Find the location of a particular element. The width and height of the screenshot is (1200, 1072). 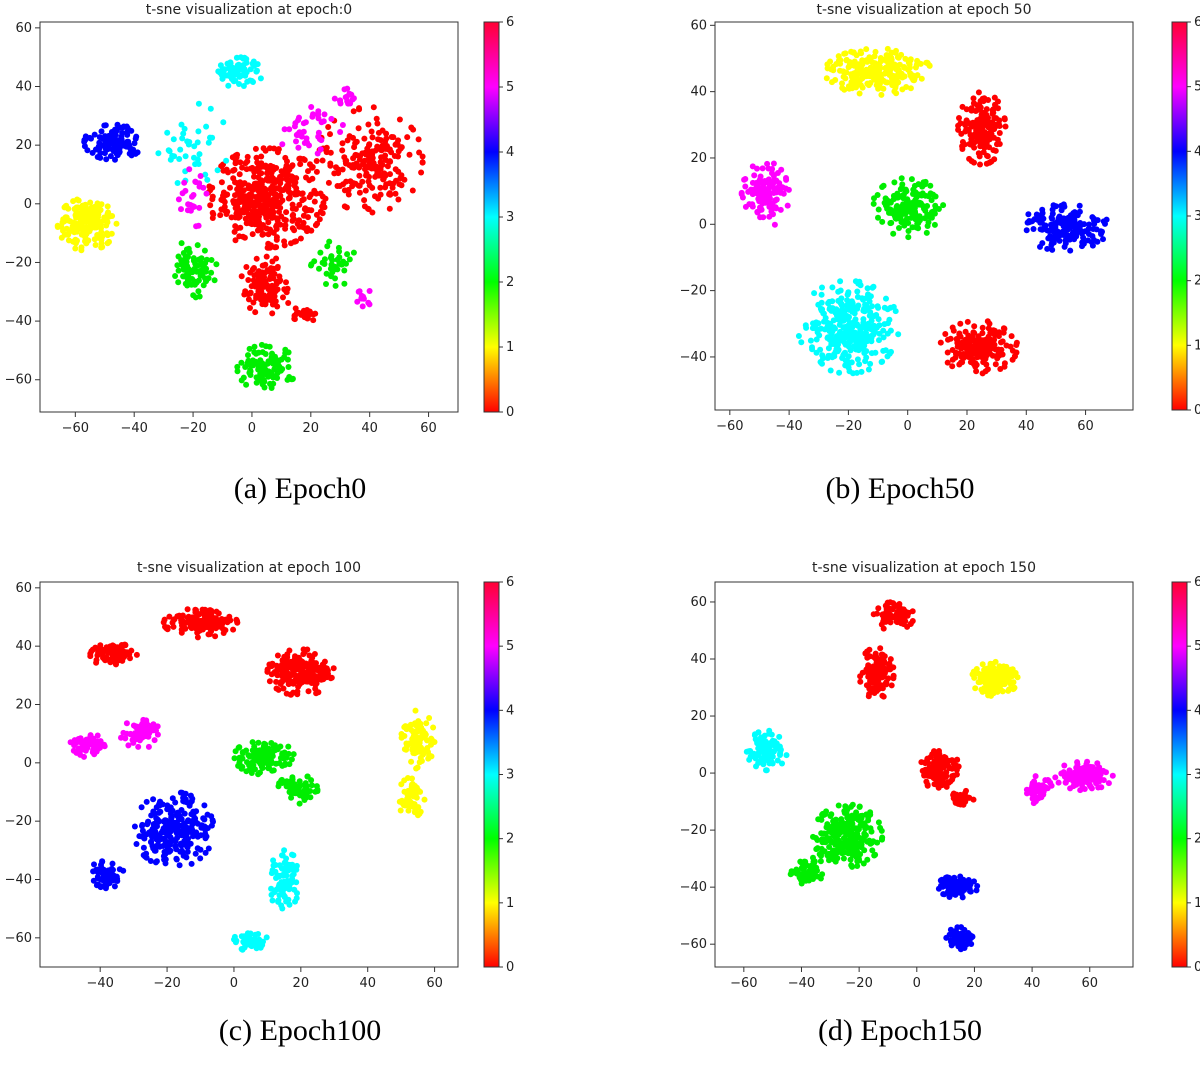

colorbar-tick-label: 2 is located at coordinates (1197, 281).